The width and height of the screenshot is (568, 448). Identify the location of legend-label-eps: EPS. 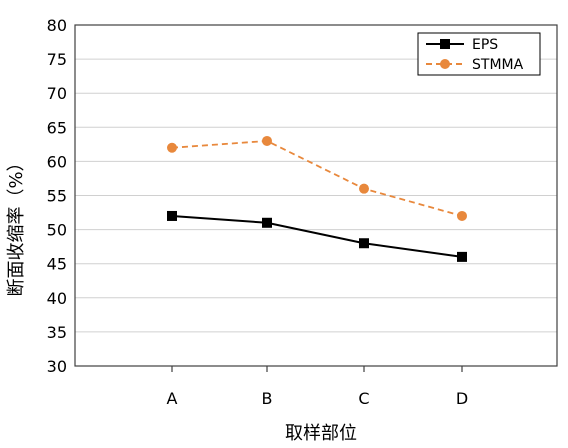
(485, 45).